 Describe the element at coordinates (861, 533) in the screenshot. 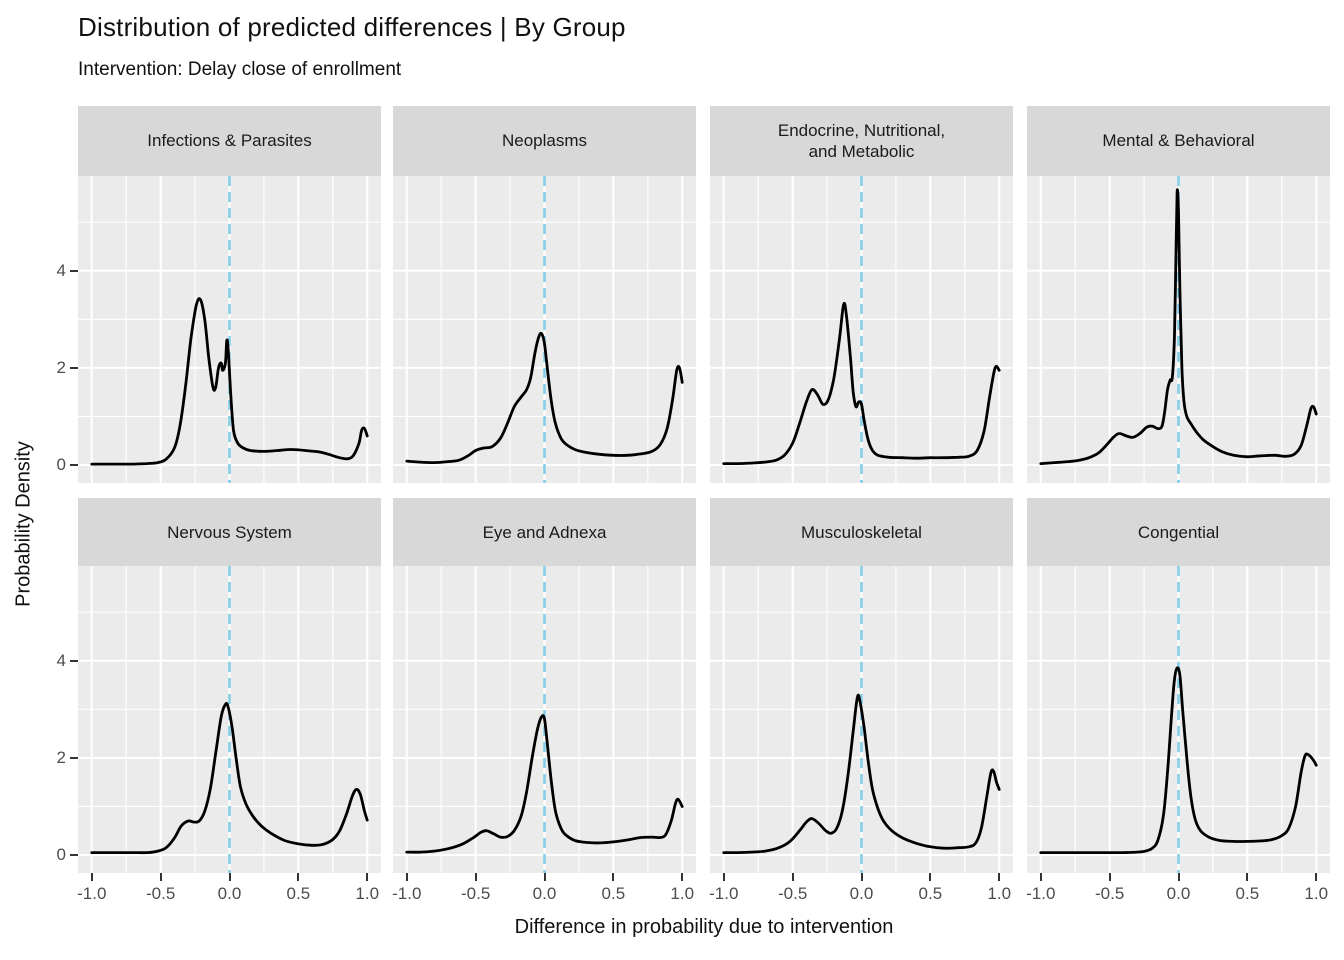

I see `facet-strip: Musculoskeletal` at that location.